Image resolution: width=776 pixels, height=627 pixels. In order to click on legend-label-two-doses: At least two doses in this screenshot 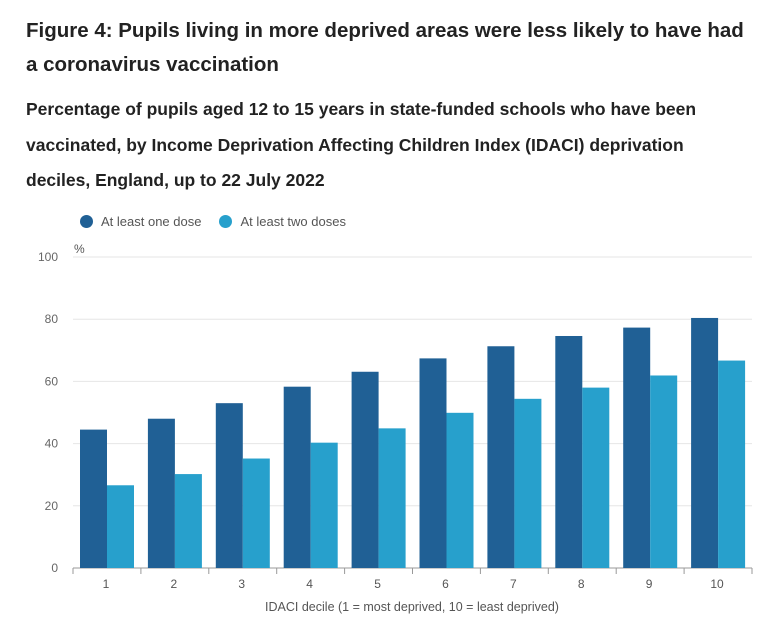, I will do `click(293, 221)`.